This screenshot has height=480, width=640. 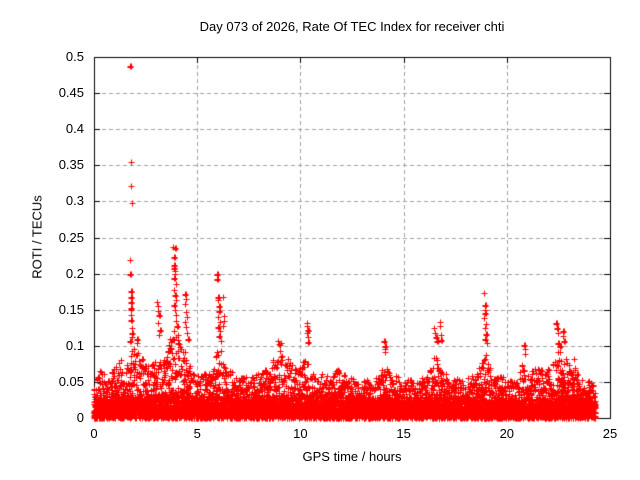 What do you see at coordinates (74, 273) in the screenshot?
I see `y-tick-label: 0.2` at bounding box center [74, 273].